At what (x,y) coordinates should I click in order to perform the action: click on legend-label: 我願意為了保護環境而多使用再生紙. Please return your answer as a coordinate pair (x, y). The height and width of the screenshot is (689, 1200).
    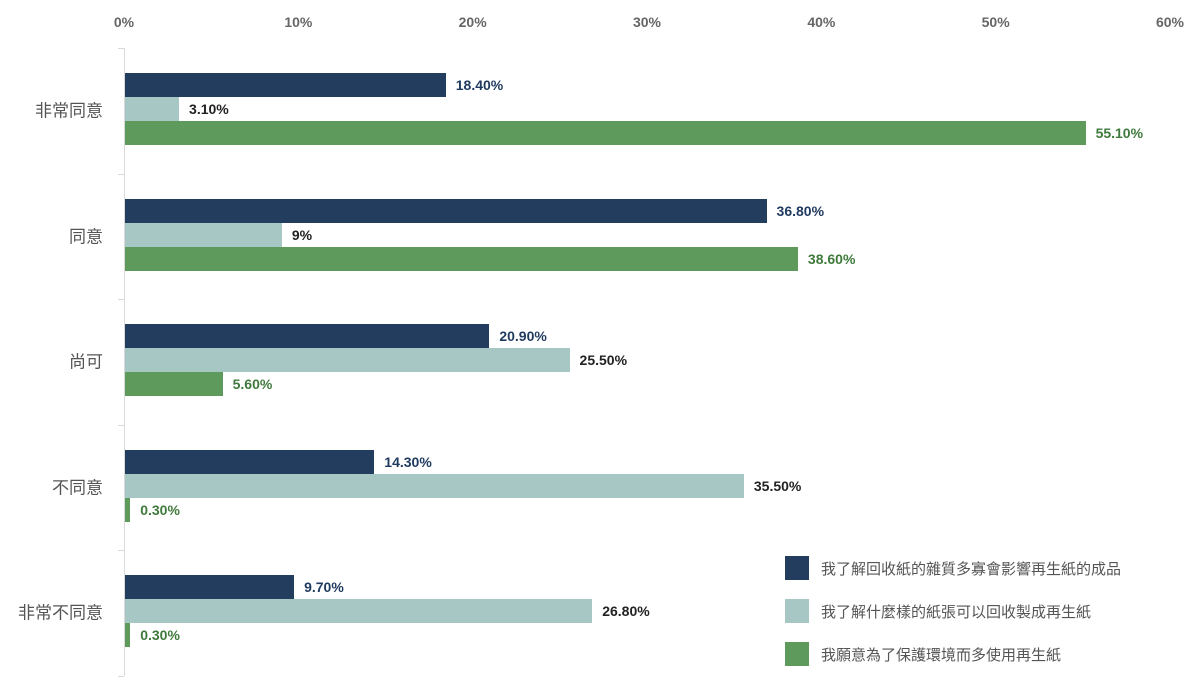
    Looking at the image, I should click on (941, 655).